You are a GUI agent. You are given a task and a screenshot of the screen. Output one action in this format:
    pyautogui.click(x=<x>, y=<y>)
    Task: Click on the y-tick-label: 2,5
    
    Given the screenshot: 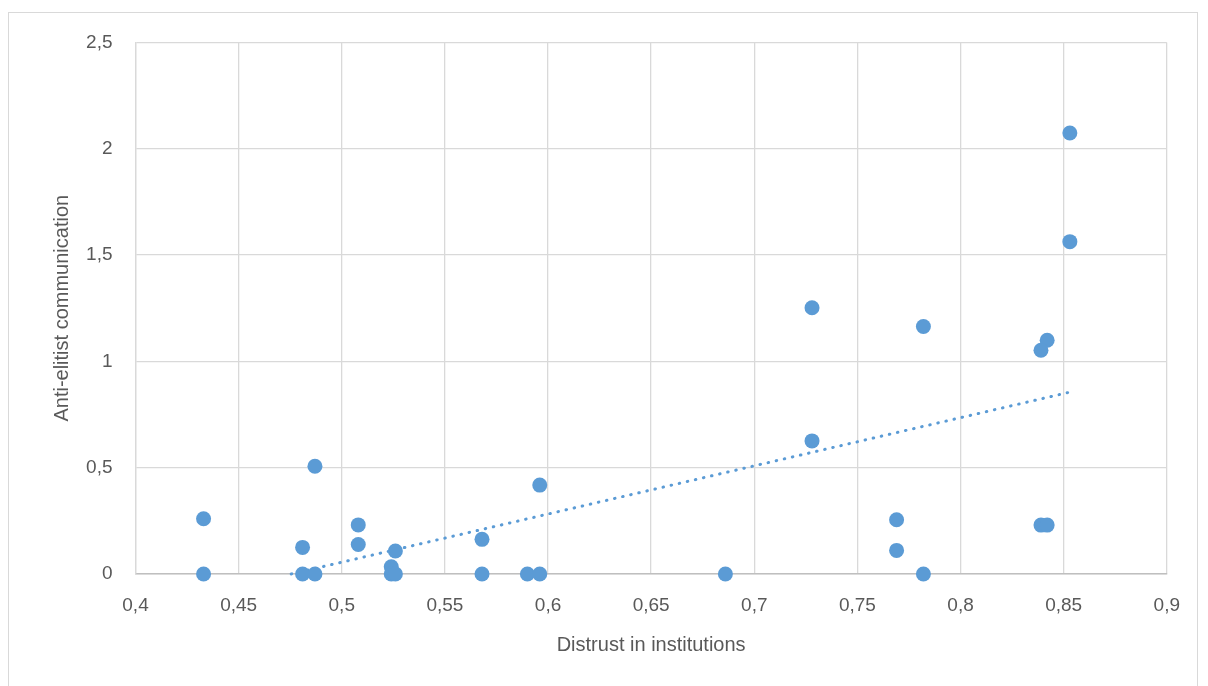 What is the action you would take?
    pyautogui.click(x=99, y=41)
    